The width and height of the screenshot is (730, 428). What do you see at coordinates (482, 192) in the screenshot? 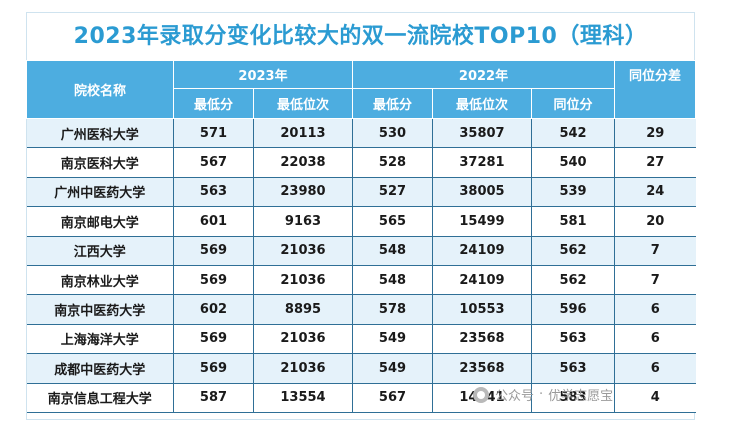
I see `cell-min-rank-2022: 38005` at bounding box center [482, 192].